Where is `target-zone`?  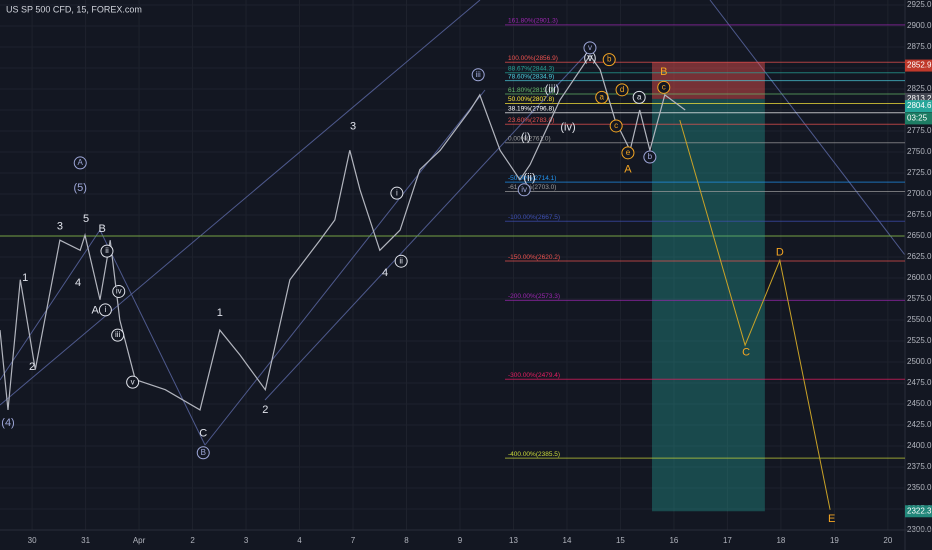 target-zone is located at coordinates (708, 305).